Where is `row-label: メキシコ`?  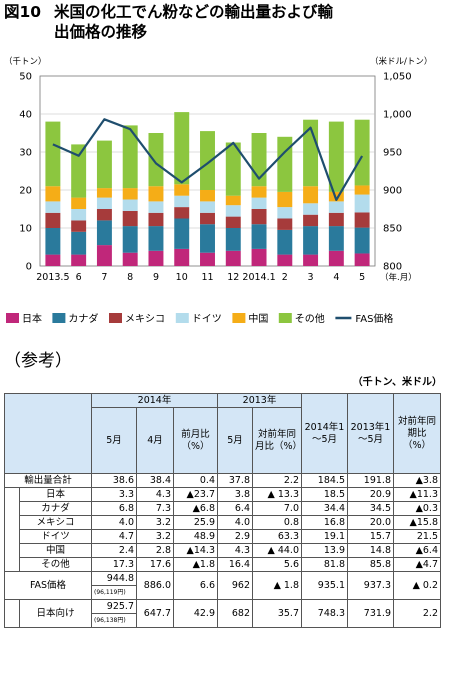
row-label: メキシコ is located at coordinates (55, 522).